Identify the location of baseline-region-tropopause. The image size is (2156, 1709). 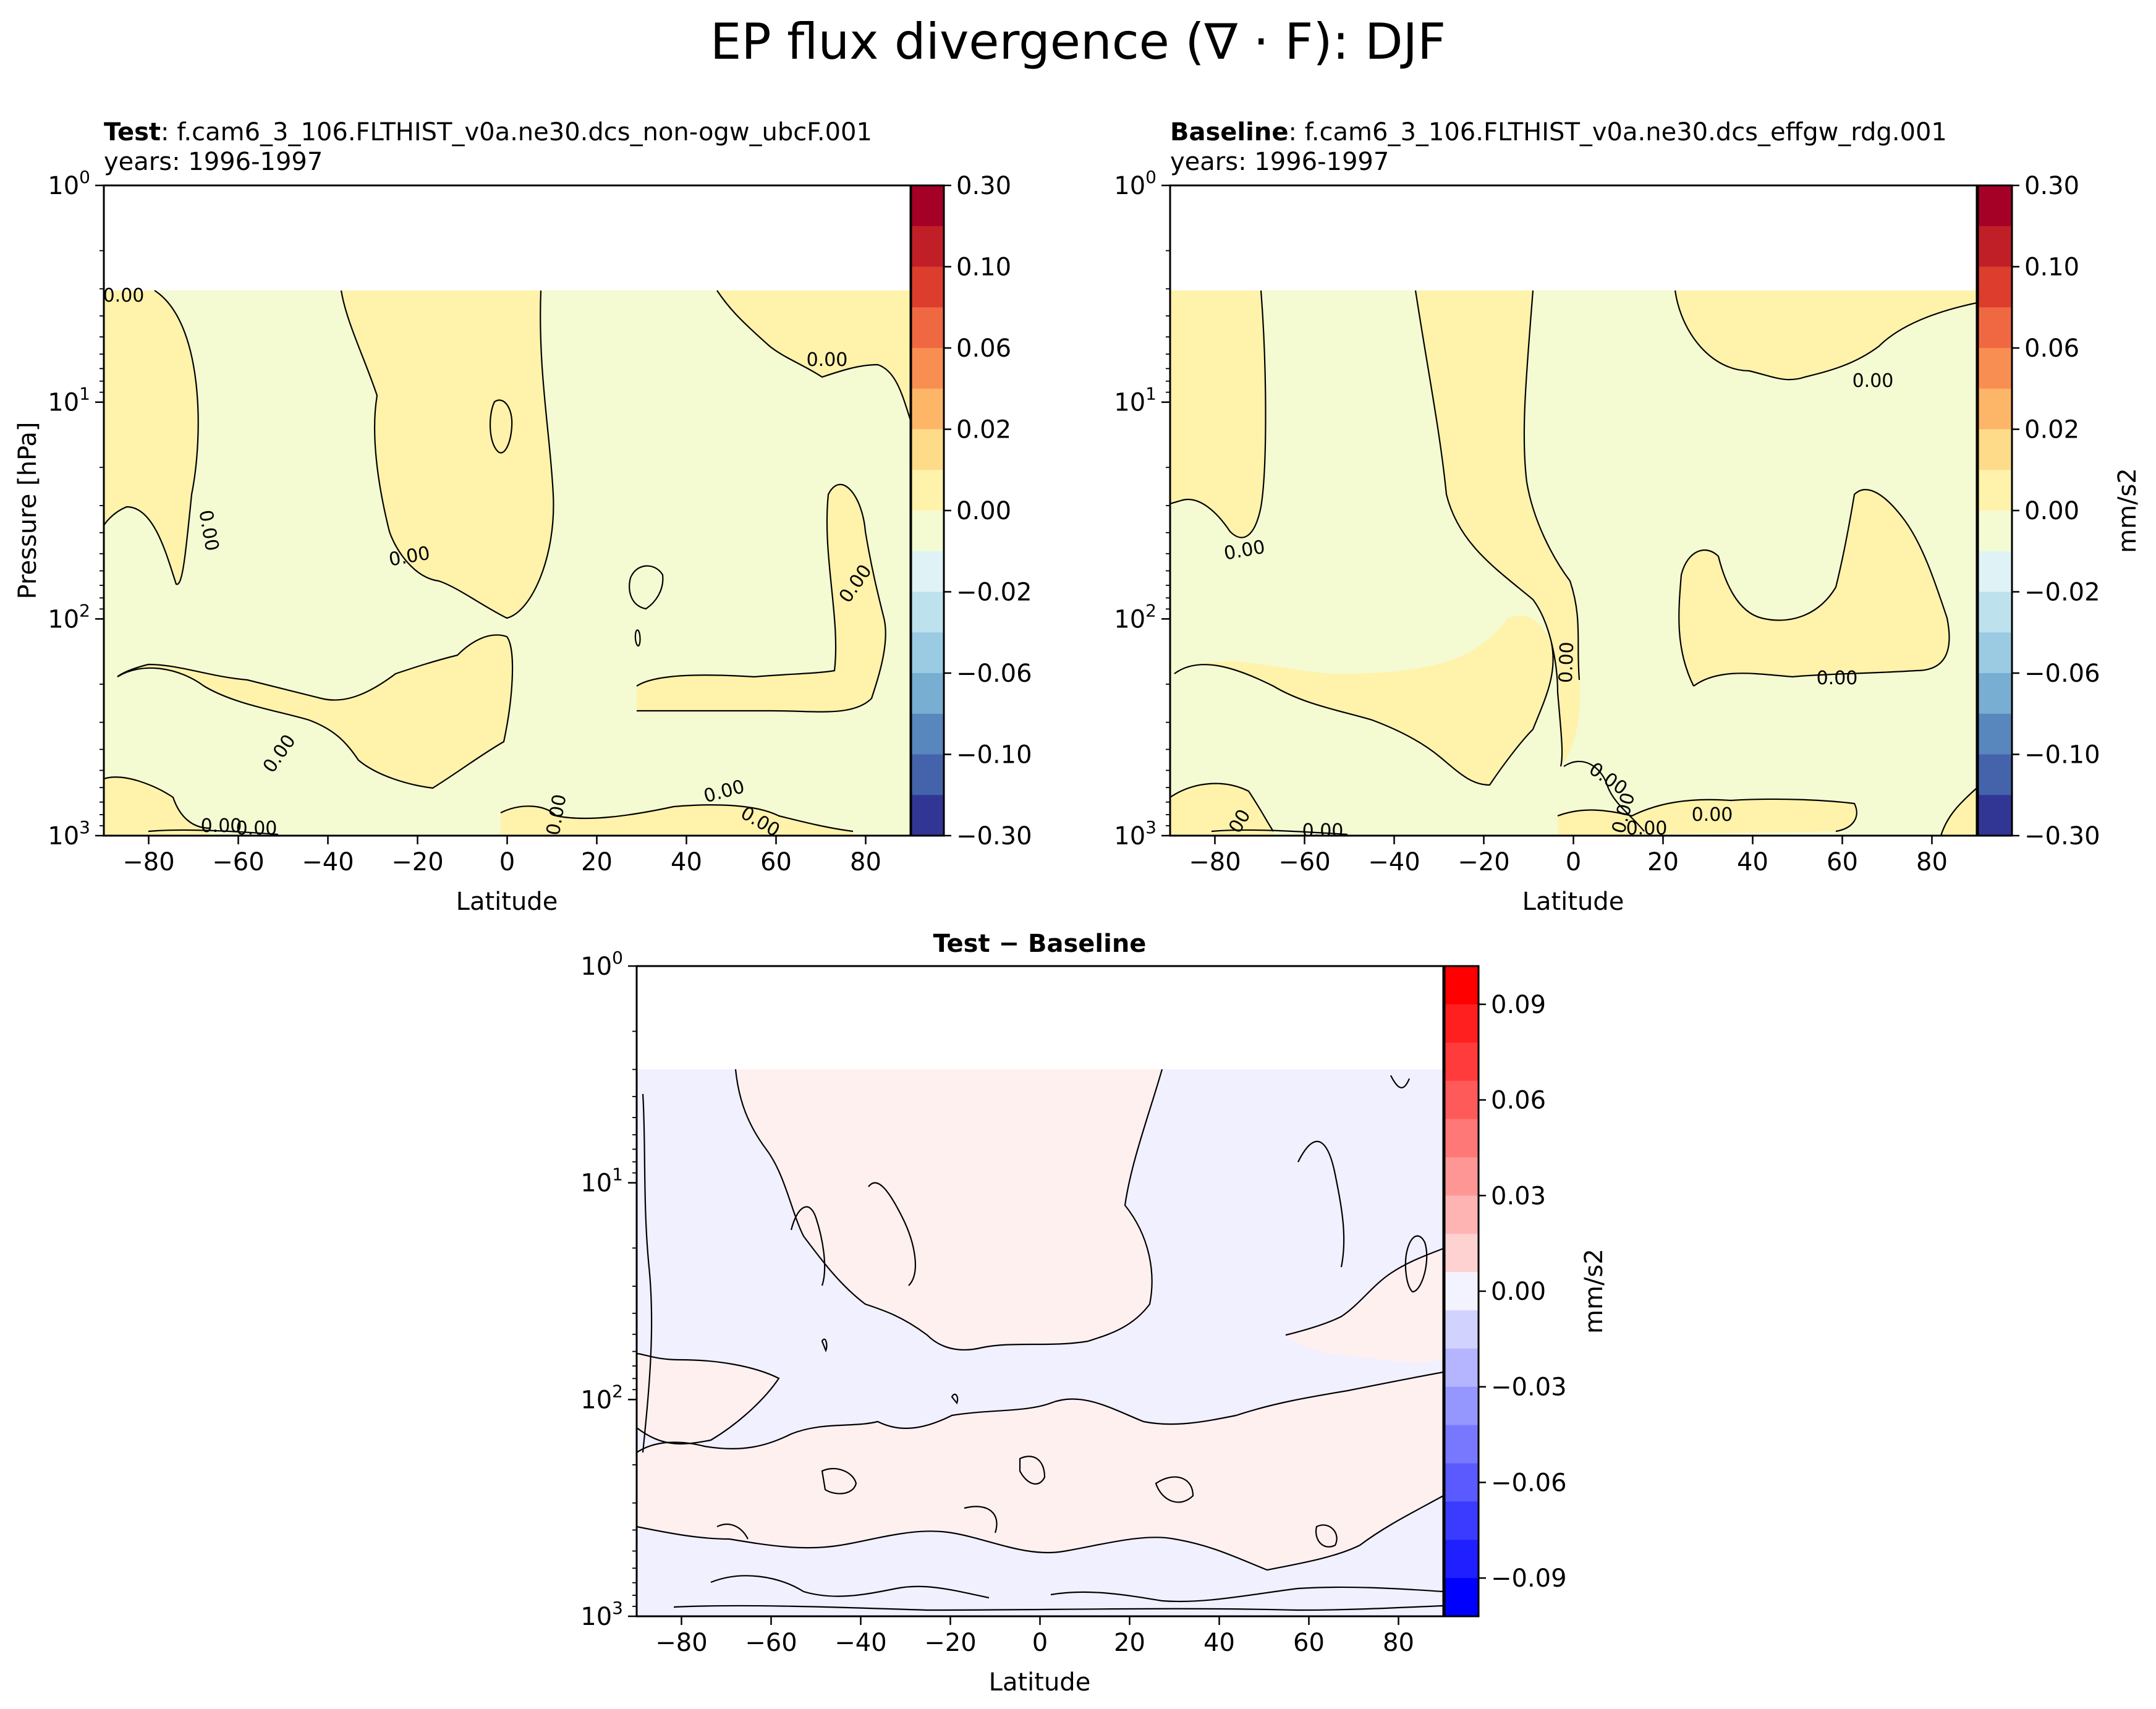
(1363, 700).